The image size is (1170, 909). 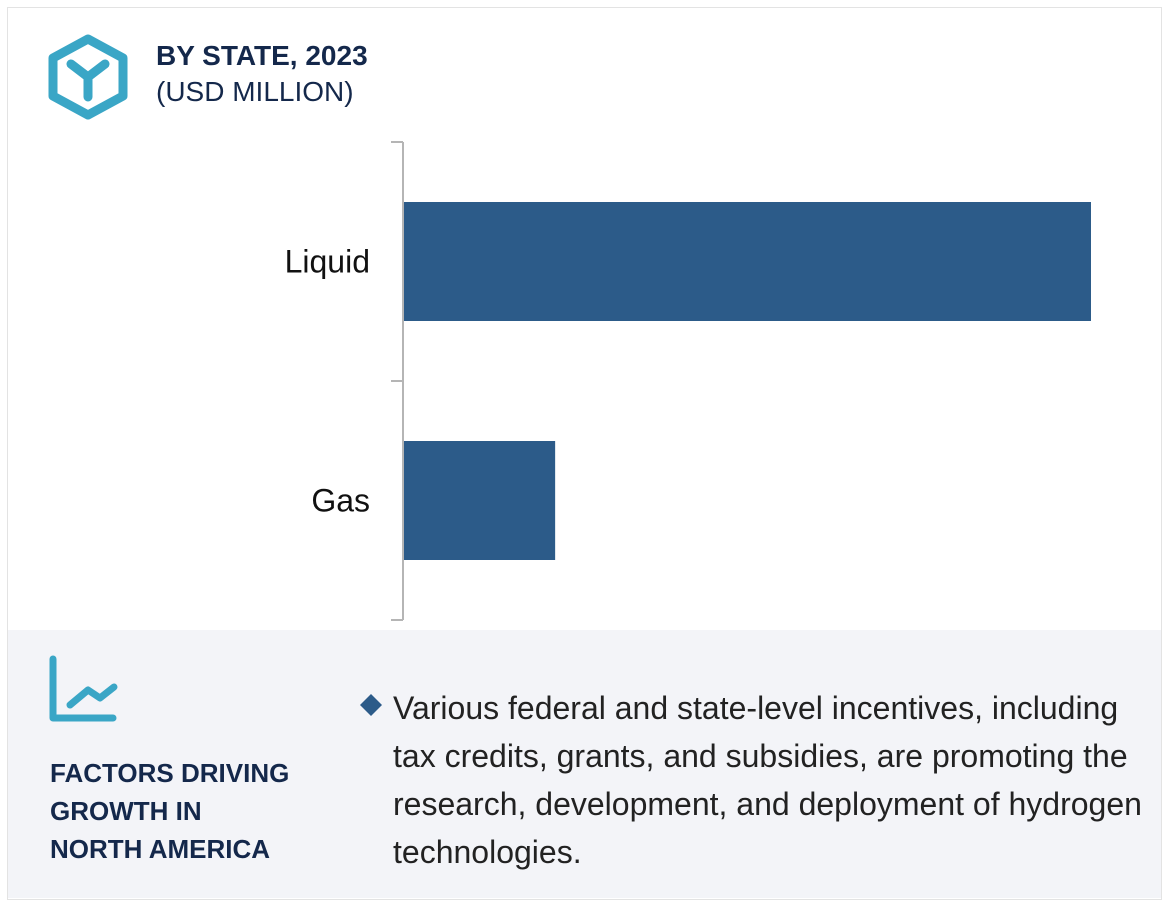 I want to click on category-label: Gas, so click(x=340, y=501).